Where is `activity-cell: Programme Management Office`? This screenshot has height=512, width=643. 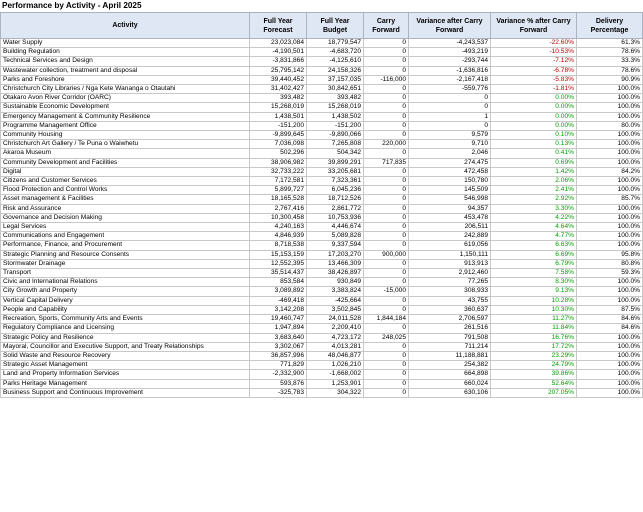
activity-cell: Programme Management Office is located at coordinates (125, 126).